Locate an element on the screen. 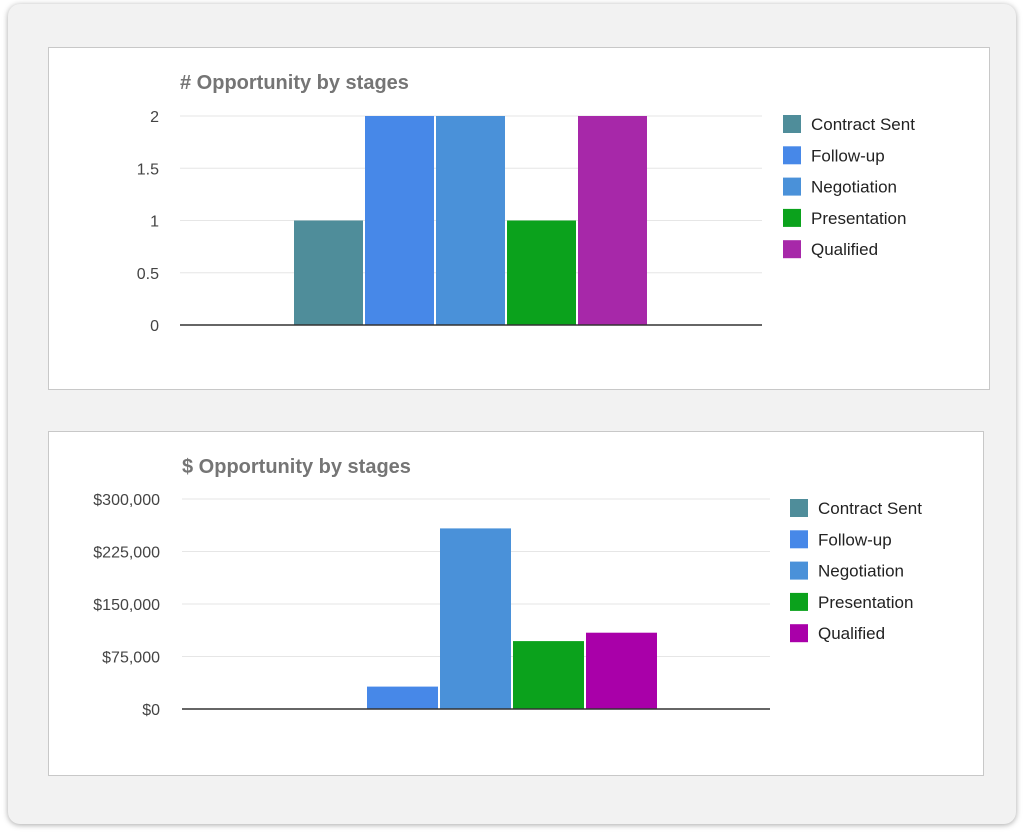 This screenshot has width=1024, height=834. y-tick-label: $225,000 is located at coordinates (126, 553).